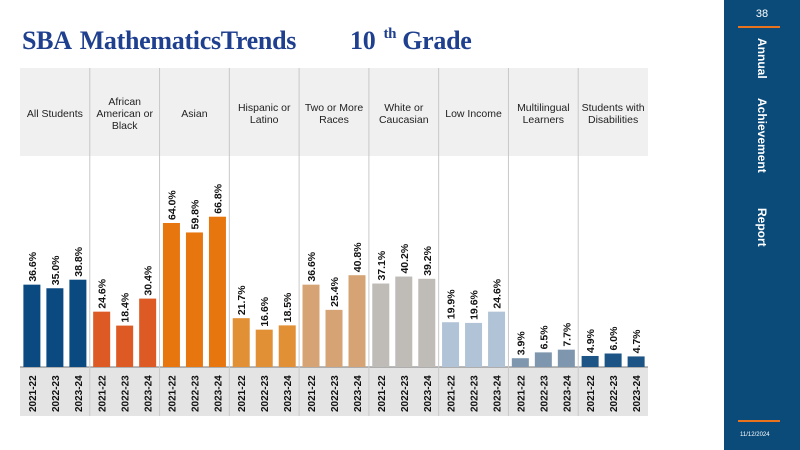 The width and height of the screenshot is (800, 450). I want to click on data-label: 6.0%, so click(614, 338).